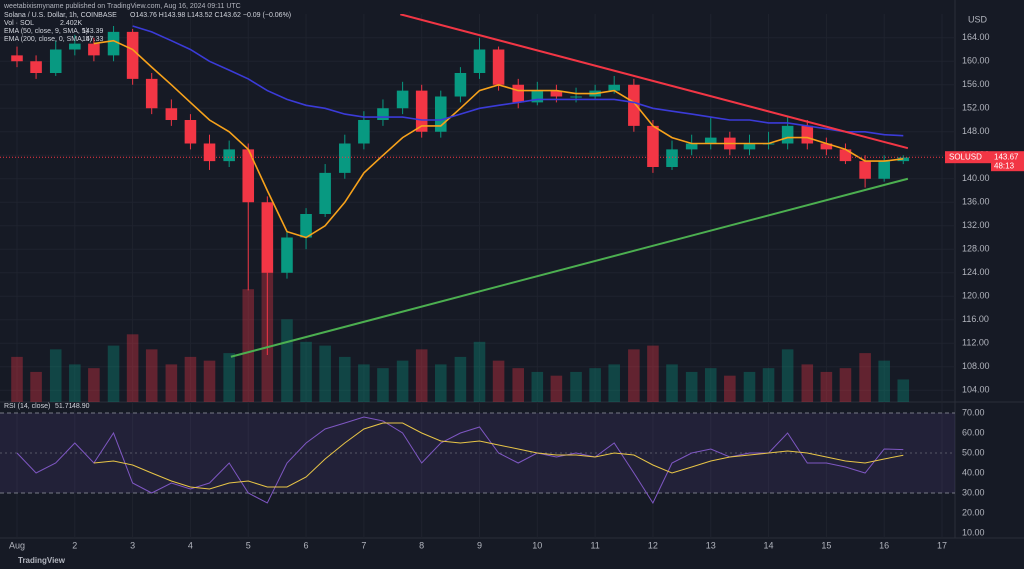 This screenshot has height=569, width=1024. I want to click on legend-text: EMA (50, close, 9, SMA, 5), so click(46, 31).